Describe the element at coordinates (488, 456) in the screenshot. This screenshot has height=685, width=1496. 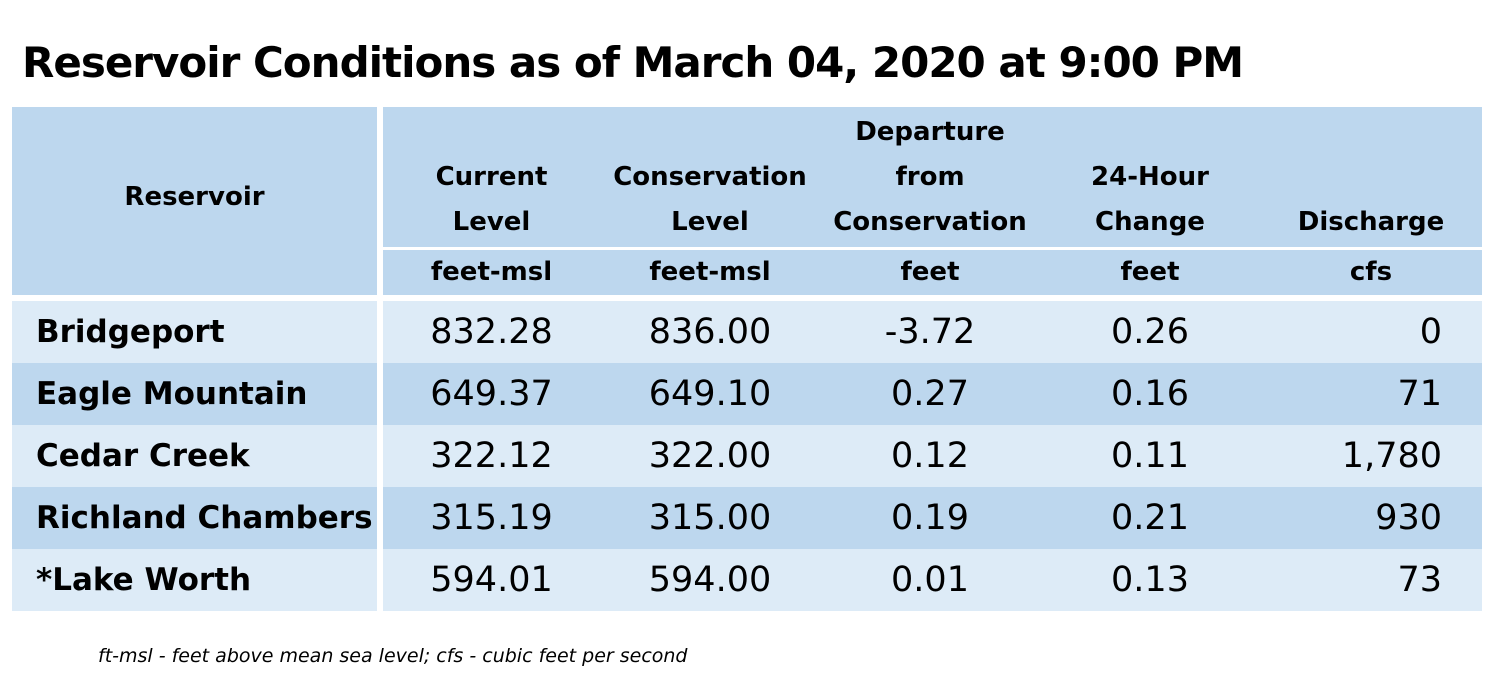
I see `current-level-cell: 322.12` at that location.